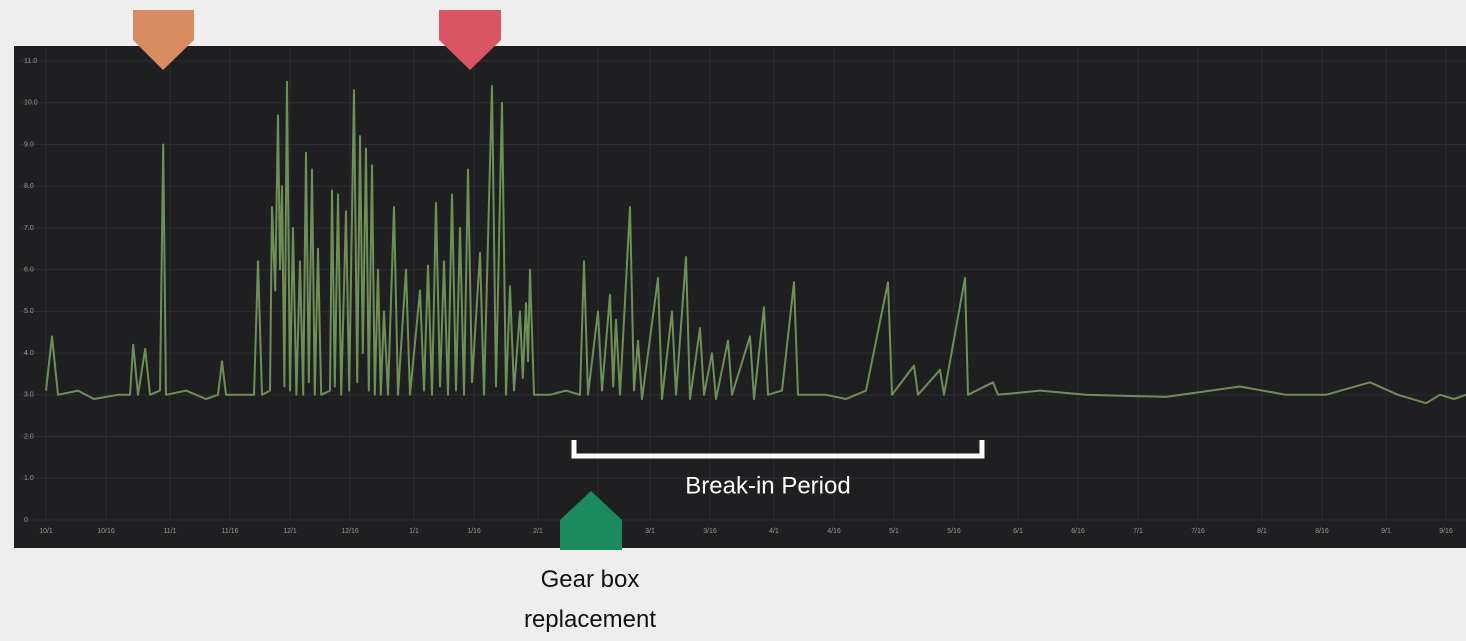 This screenshot has width=1466, height=641. Describe the element at coordinates (29, 228) in the screenshot. I see `y-tick-label: 7.0` at that location.